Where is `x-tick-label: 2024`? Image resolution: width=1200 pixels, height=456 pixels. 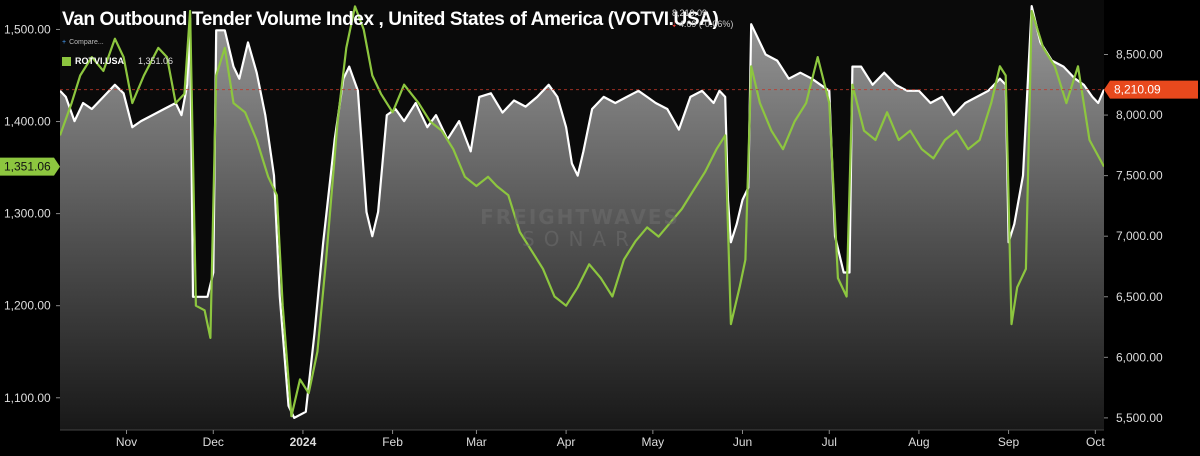 x-tick-label: 2024 is located at coordinates (303, 442).